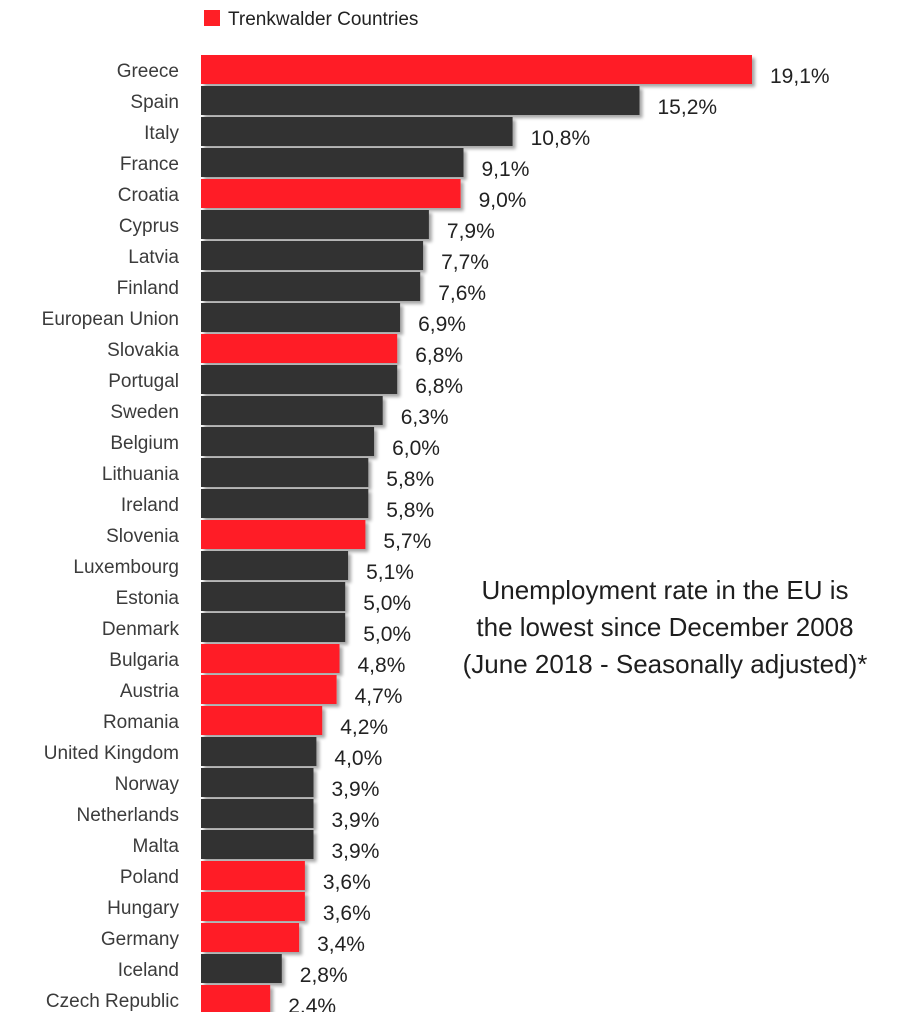 Image resolution: width=904 pixels, height=1012 pixels. Describe the element at coordinates (212, 18) in the screenshot. I see `legend-swatch` at that location.